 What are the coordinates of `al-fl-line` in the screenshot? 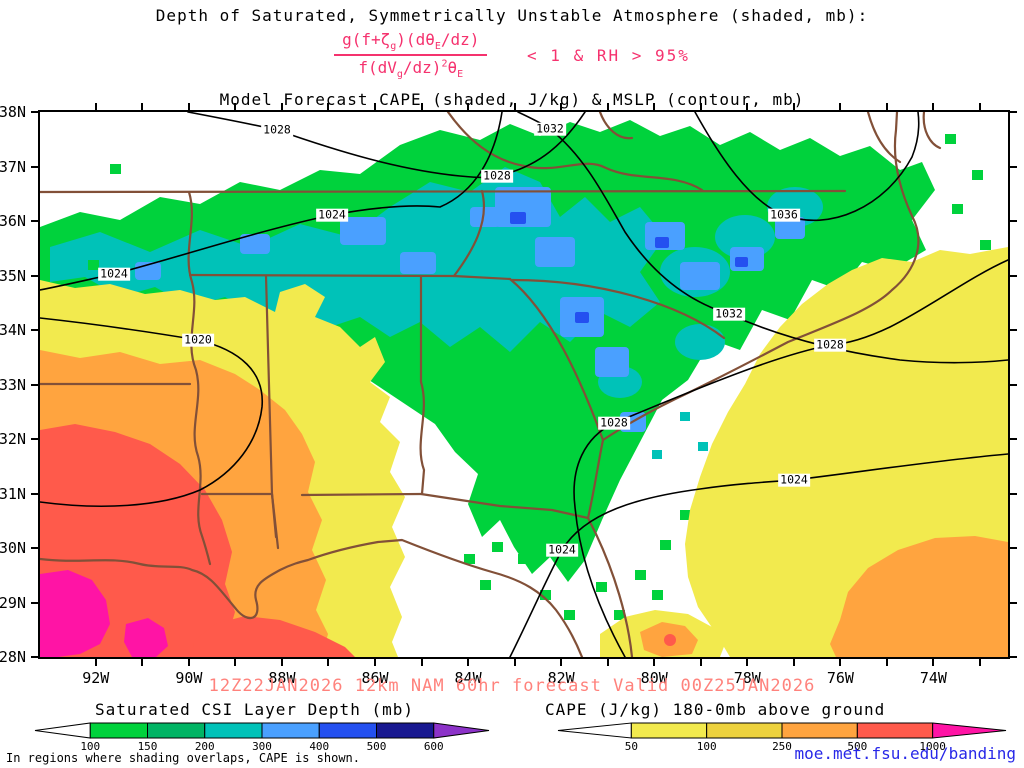 It's located at (361, 494).